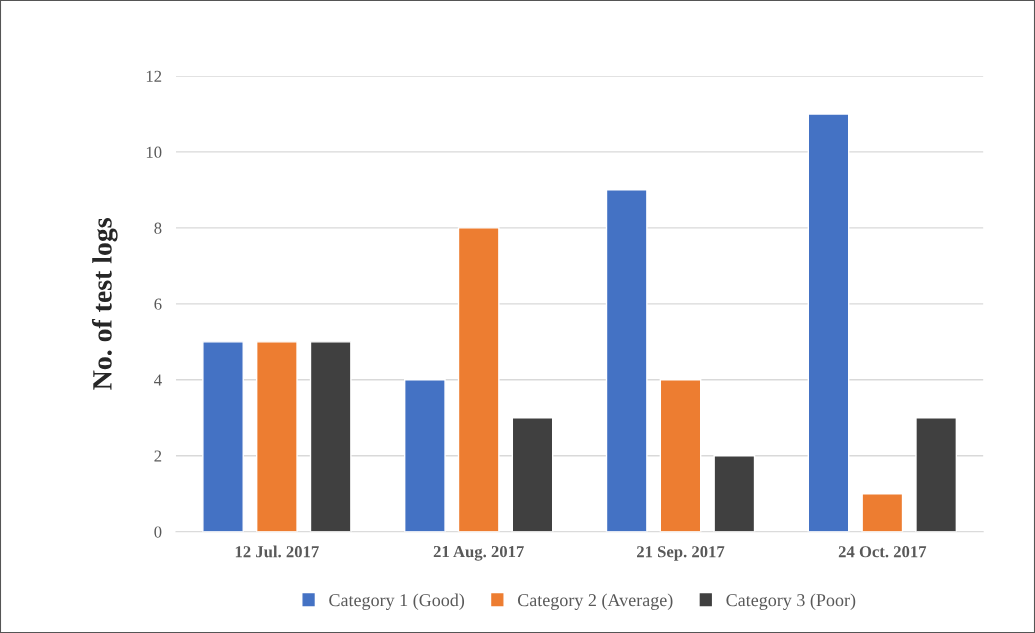 Image resolution: width=1035 pixels, height=633 pixels. I want to click on y-tick-label: 2, so click(158, 456).